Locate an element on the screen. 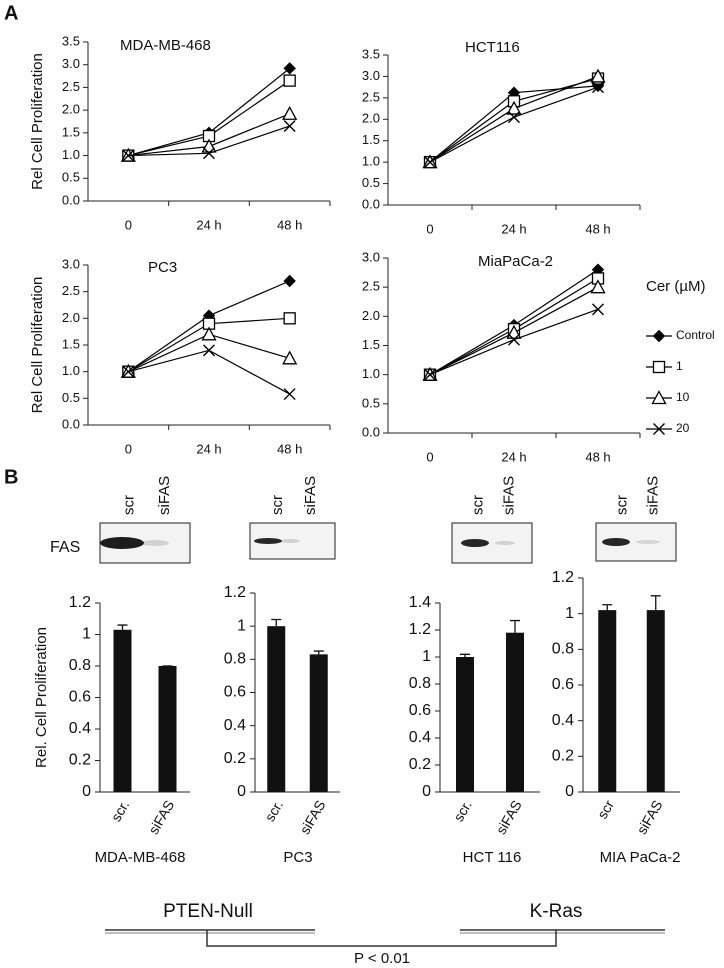 The width and height of the screenshot is (724, 968). group-bracket is located at coordinates (385, 938).